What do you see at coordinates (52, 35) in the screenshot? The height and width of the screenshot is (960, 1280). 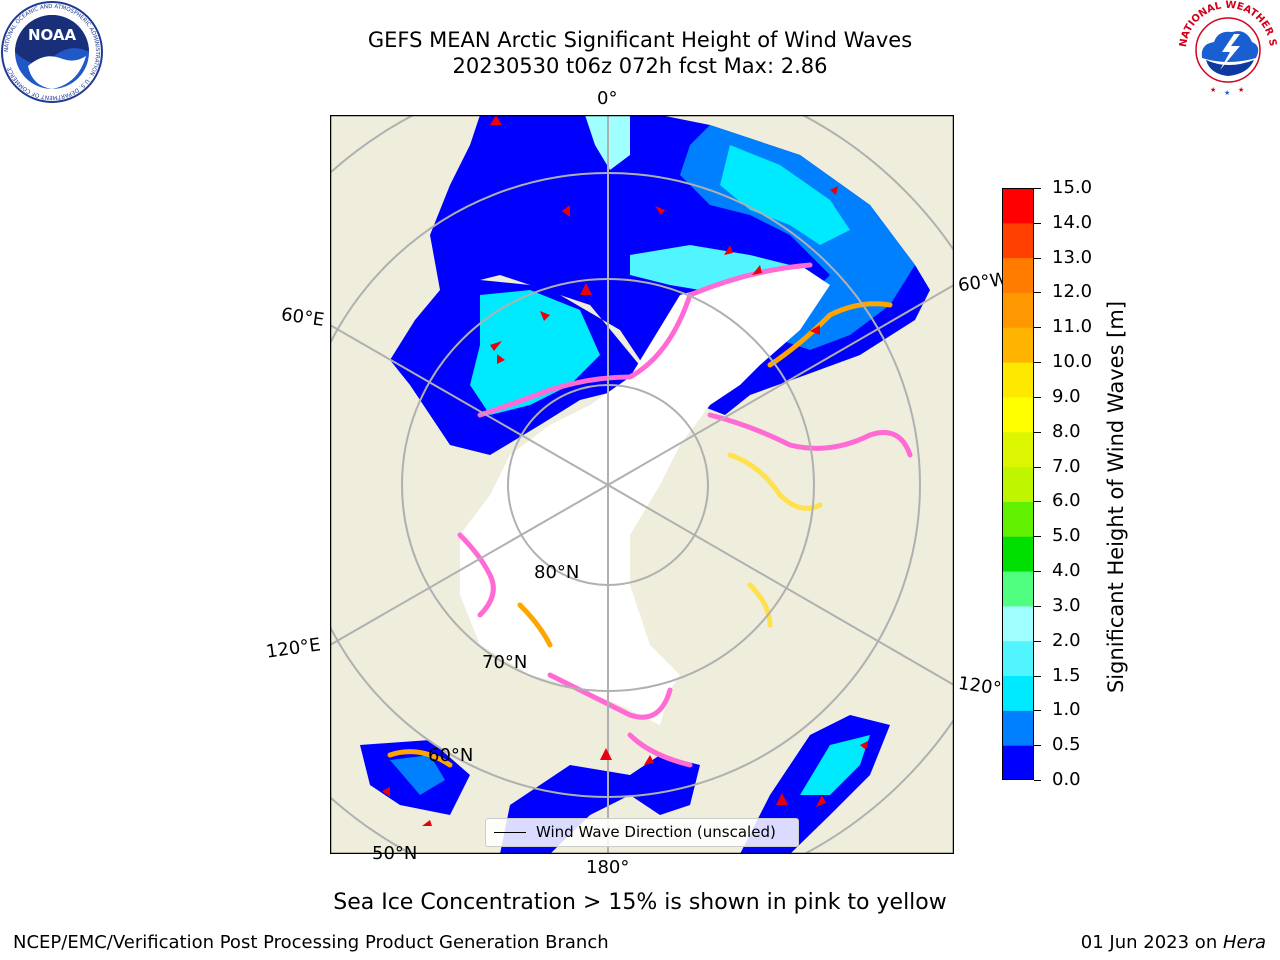 I see `noaa-logo-text: NOAA` at bounding box center [52, 35].